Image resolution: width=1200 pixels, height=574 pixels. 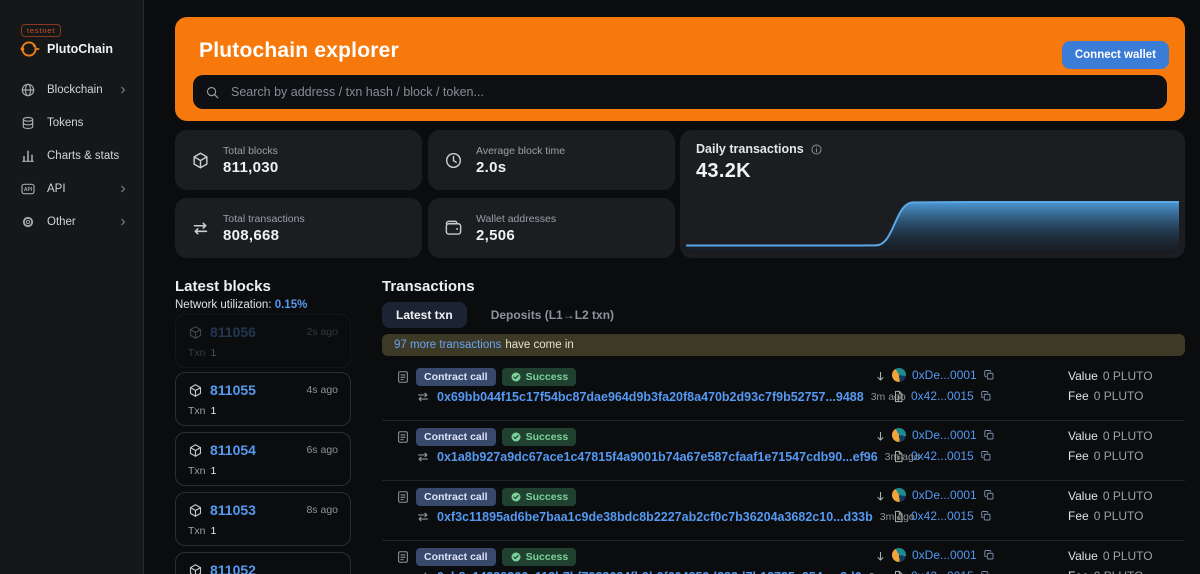 What do you see at coordinates (250, 150) in the screenshot?
I see `stat-label: Total blocks` at bounding box center [250, 150].